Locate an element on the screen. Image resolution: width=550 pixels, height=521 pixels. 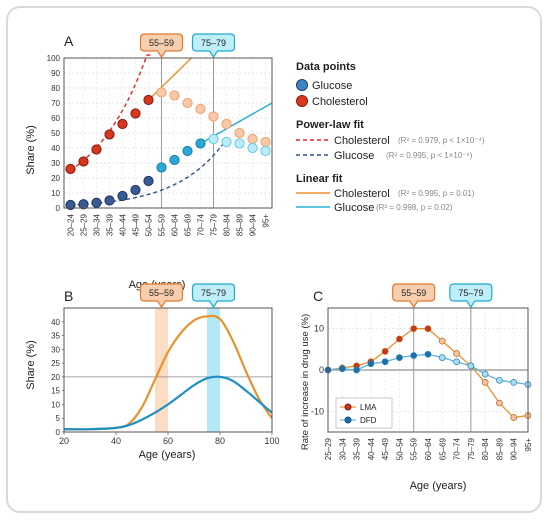
panel-c-label: C is located at coordinates (318, 296).